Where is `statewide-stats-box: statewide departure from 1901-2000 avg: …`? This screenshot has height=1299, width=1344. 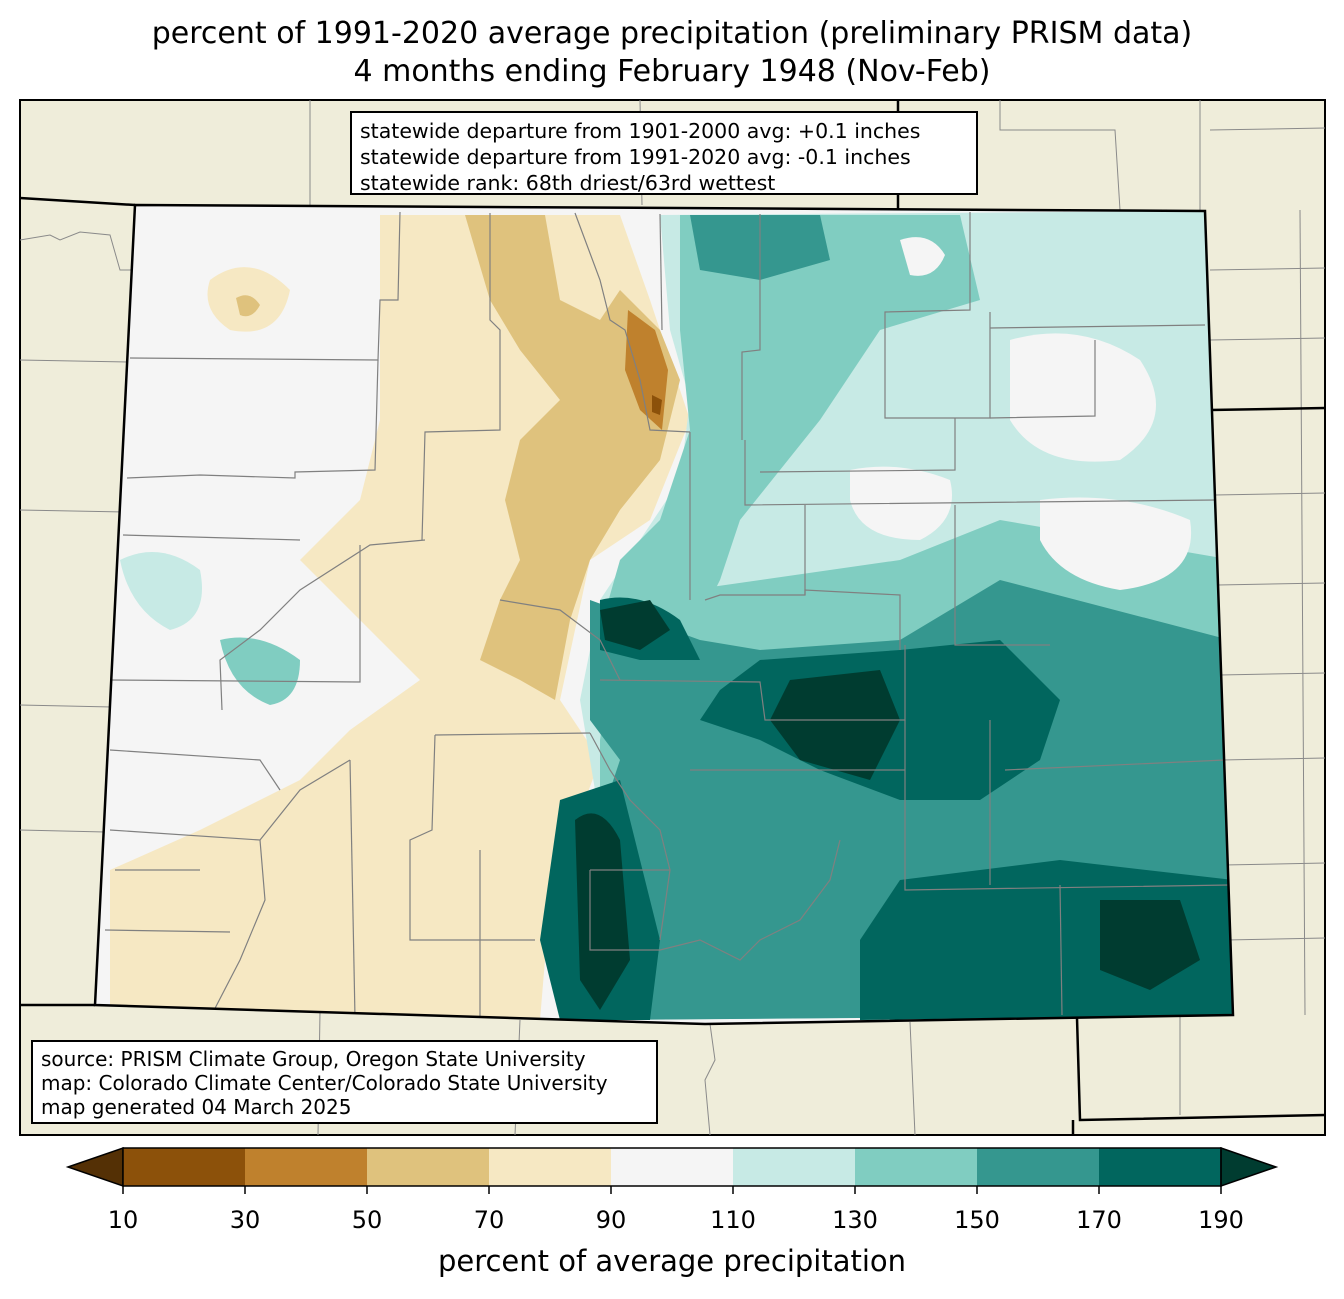
statewide-stats-box: statewide departure from 1901-2000 avg: … is located at coordinates (664, 153).